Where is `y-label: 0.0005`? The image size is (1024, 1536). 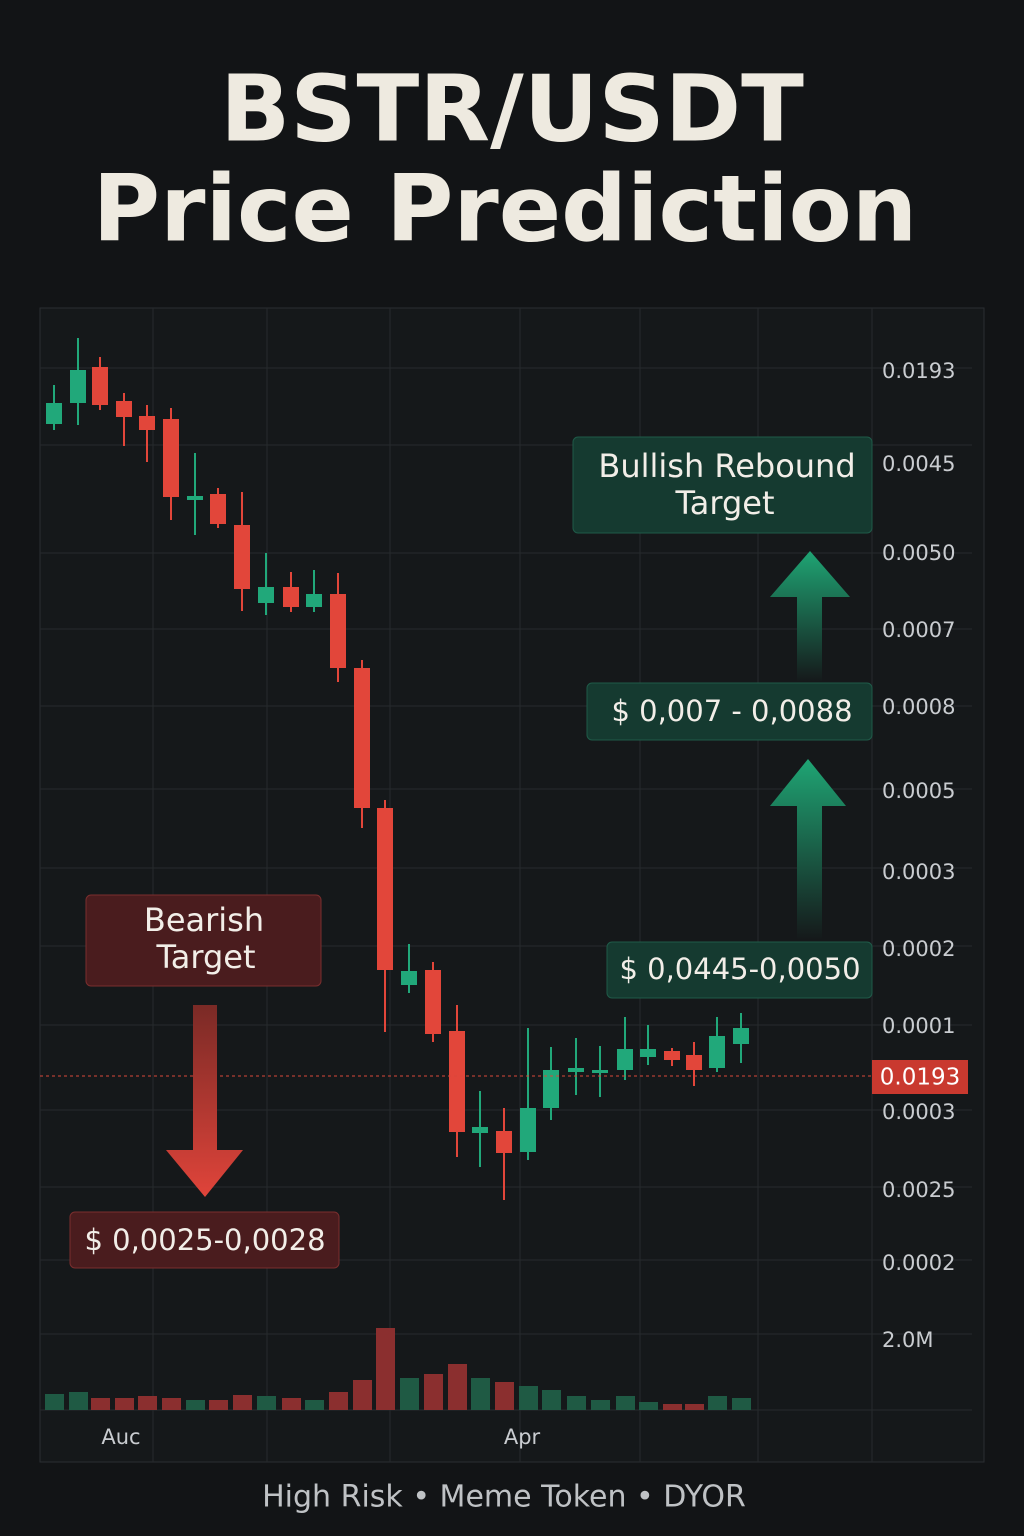 y-label: 0.0005 is located at coordinates (918, 791).